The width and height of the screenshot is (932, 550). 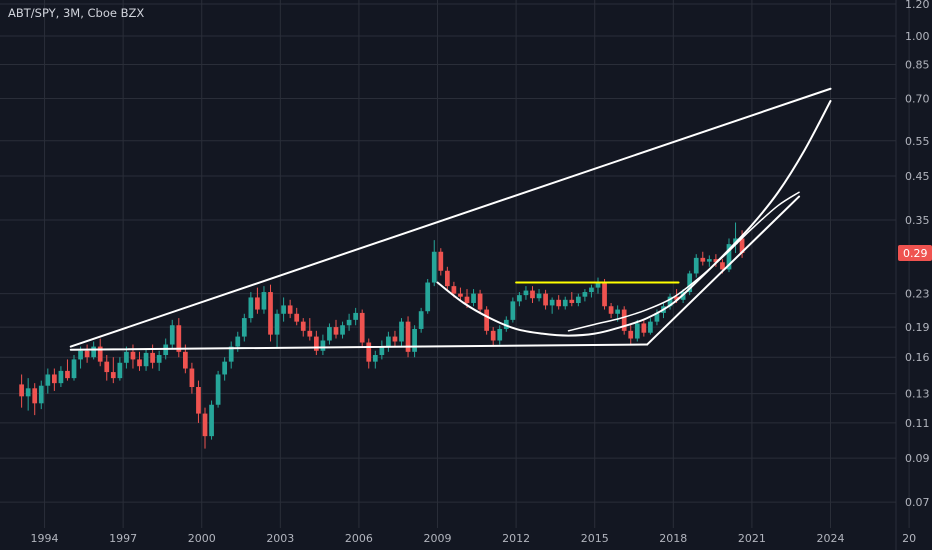 What do you see at coordinates (917, 220) in the screenshot?
I see `y-tick-label: 0.35` at bounding box center [917, 220].